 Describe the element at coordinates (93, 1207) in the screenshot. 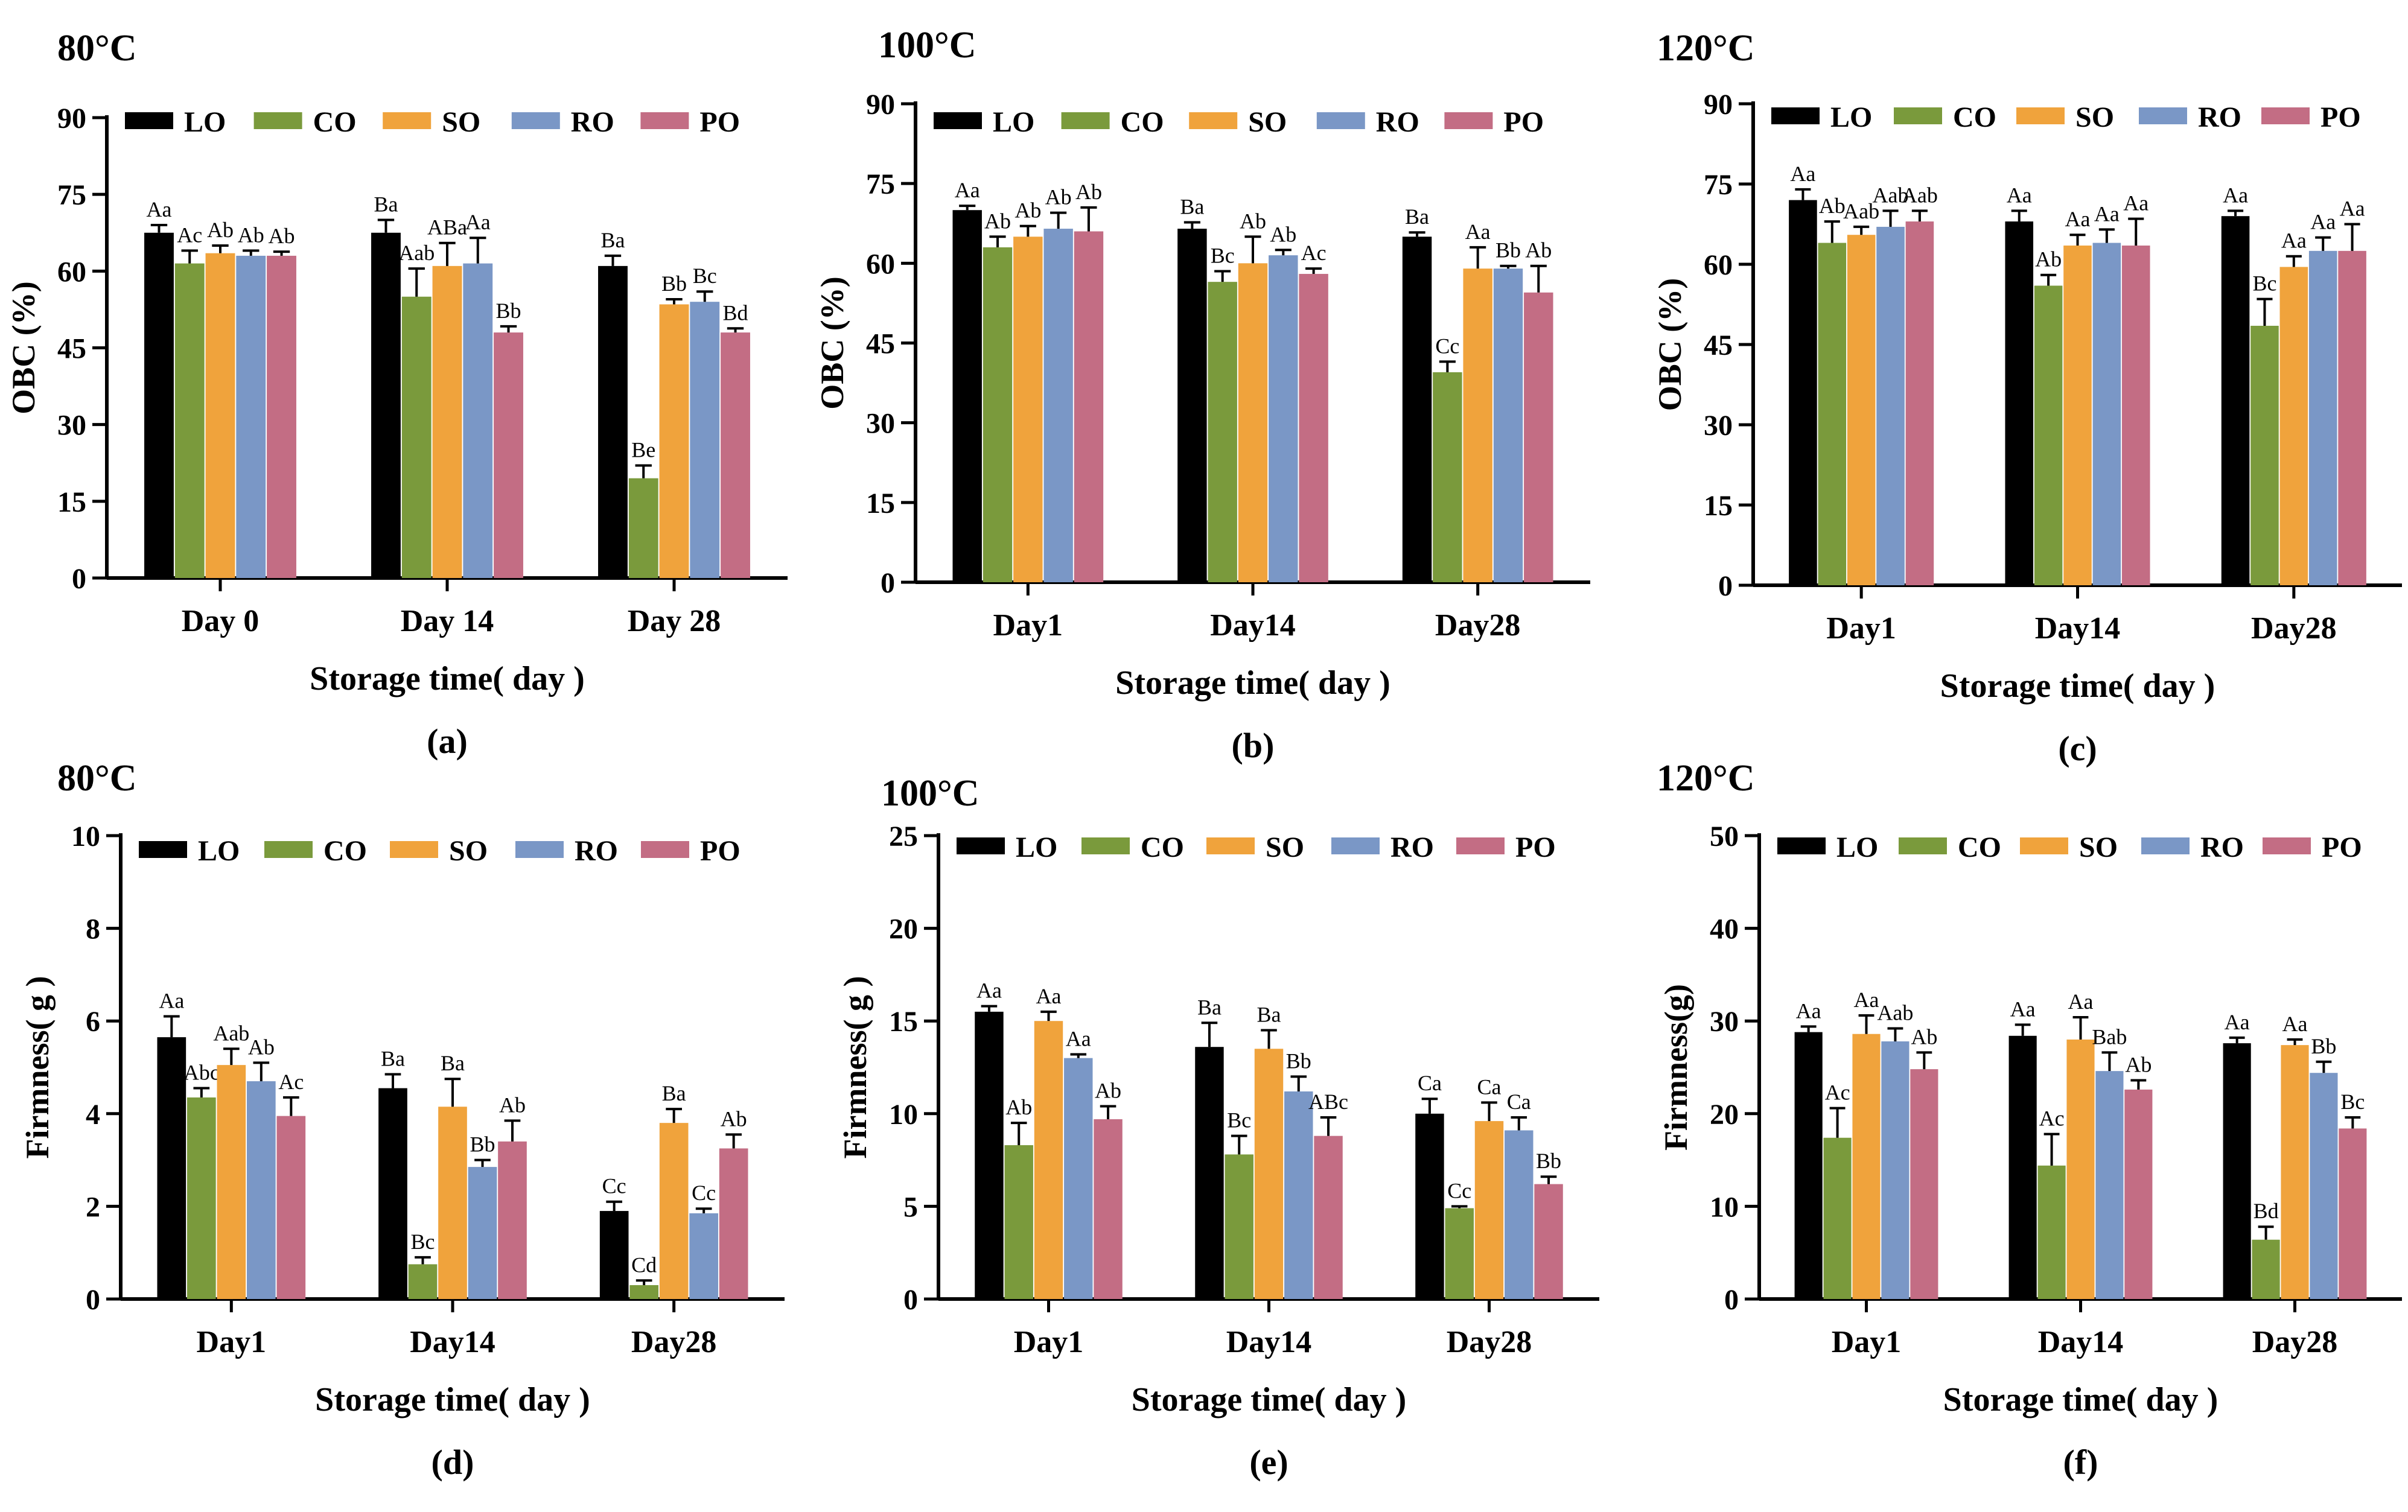

I see `y-tick-label: 2` at that location.